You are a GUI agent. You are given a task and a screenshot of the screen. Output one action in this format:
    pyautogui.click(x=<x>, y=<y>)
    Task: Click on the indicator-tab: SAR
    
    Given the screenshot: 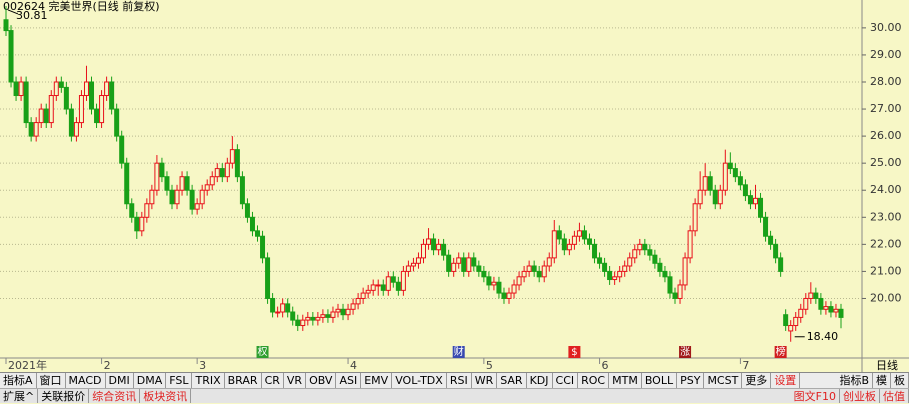 What is the action you would take?
    pyautogui.click(x=512, y=381)
    